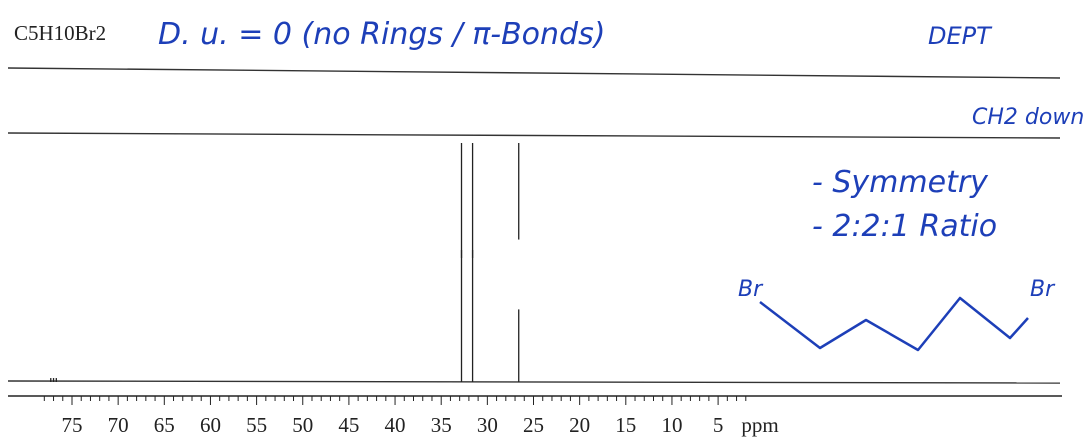  What do you see at coordinates (256, 425) in the screenshot?
I see `tick-label-55: 55` at bounding box center [256, 425].